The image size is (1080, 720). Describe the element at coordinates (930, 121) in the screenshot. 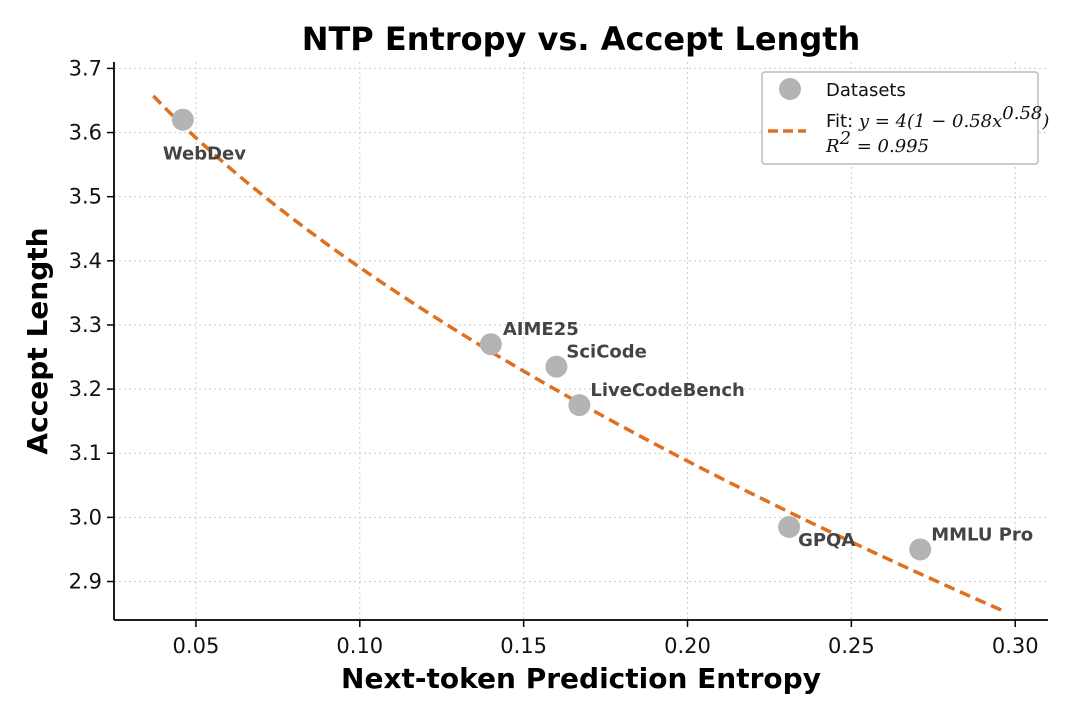

I see `legend-fit-equation: y = 4(1 − 0.58x` at that location.